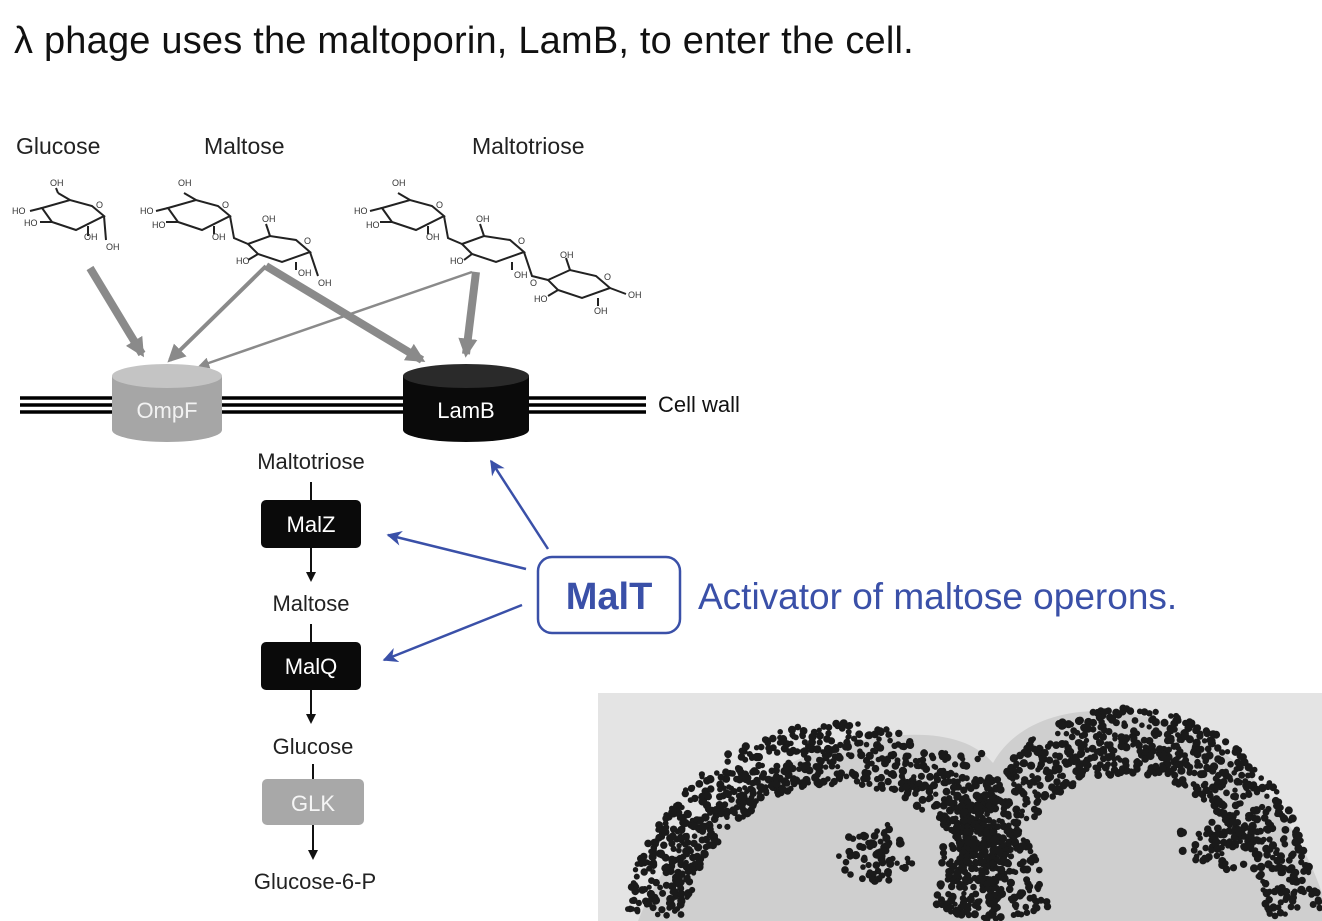 This screenshot has width=1322, height=921. What do you see at coordinates (465, 410) in the screenshot?
I see `lamb-label: LamB` at bounding box center [465, 410].